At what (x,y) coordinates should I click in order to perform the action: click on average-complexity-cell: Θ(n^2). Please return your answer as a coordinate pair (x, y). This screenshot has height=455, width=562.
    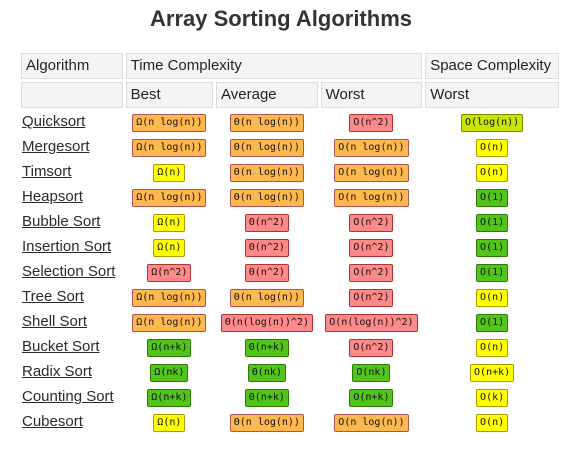
    Looking at the image, I should click on (267, 272).